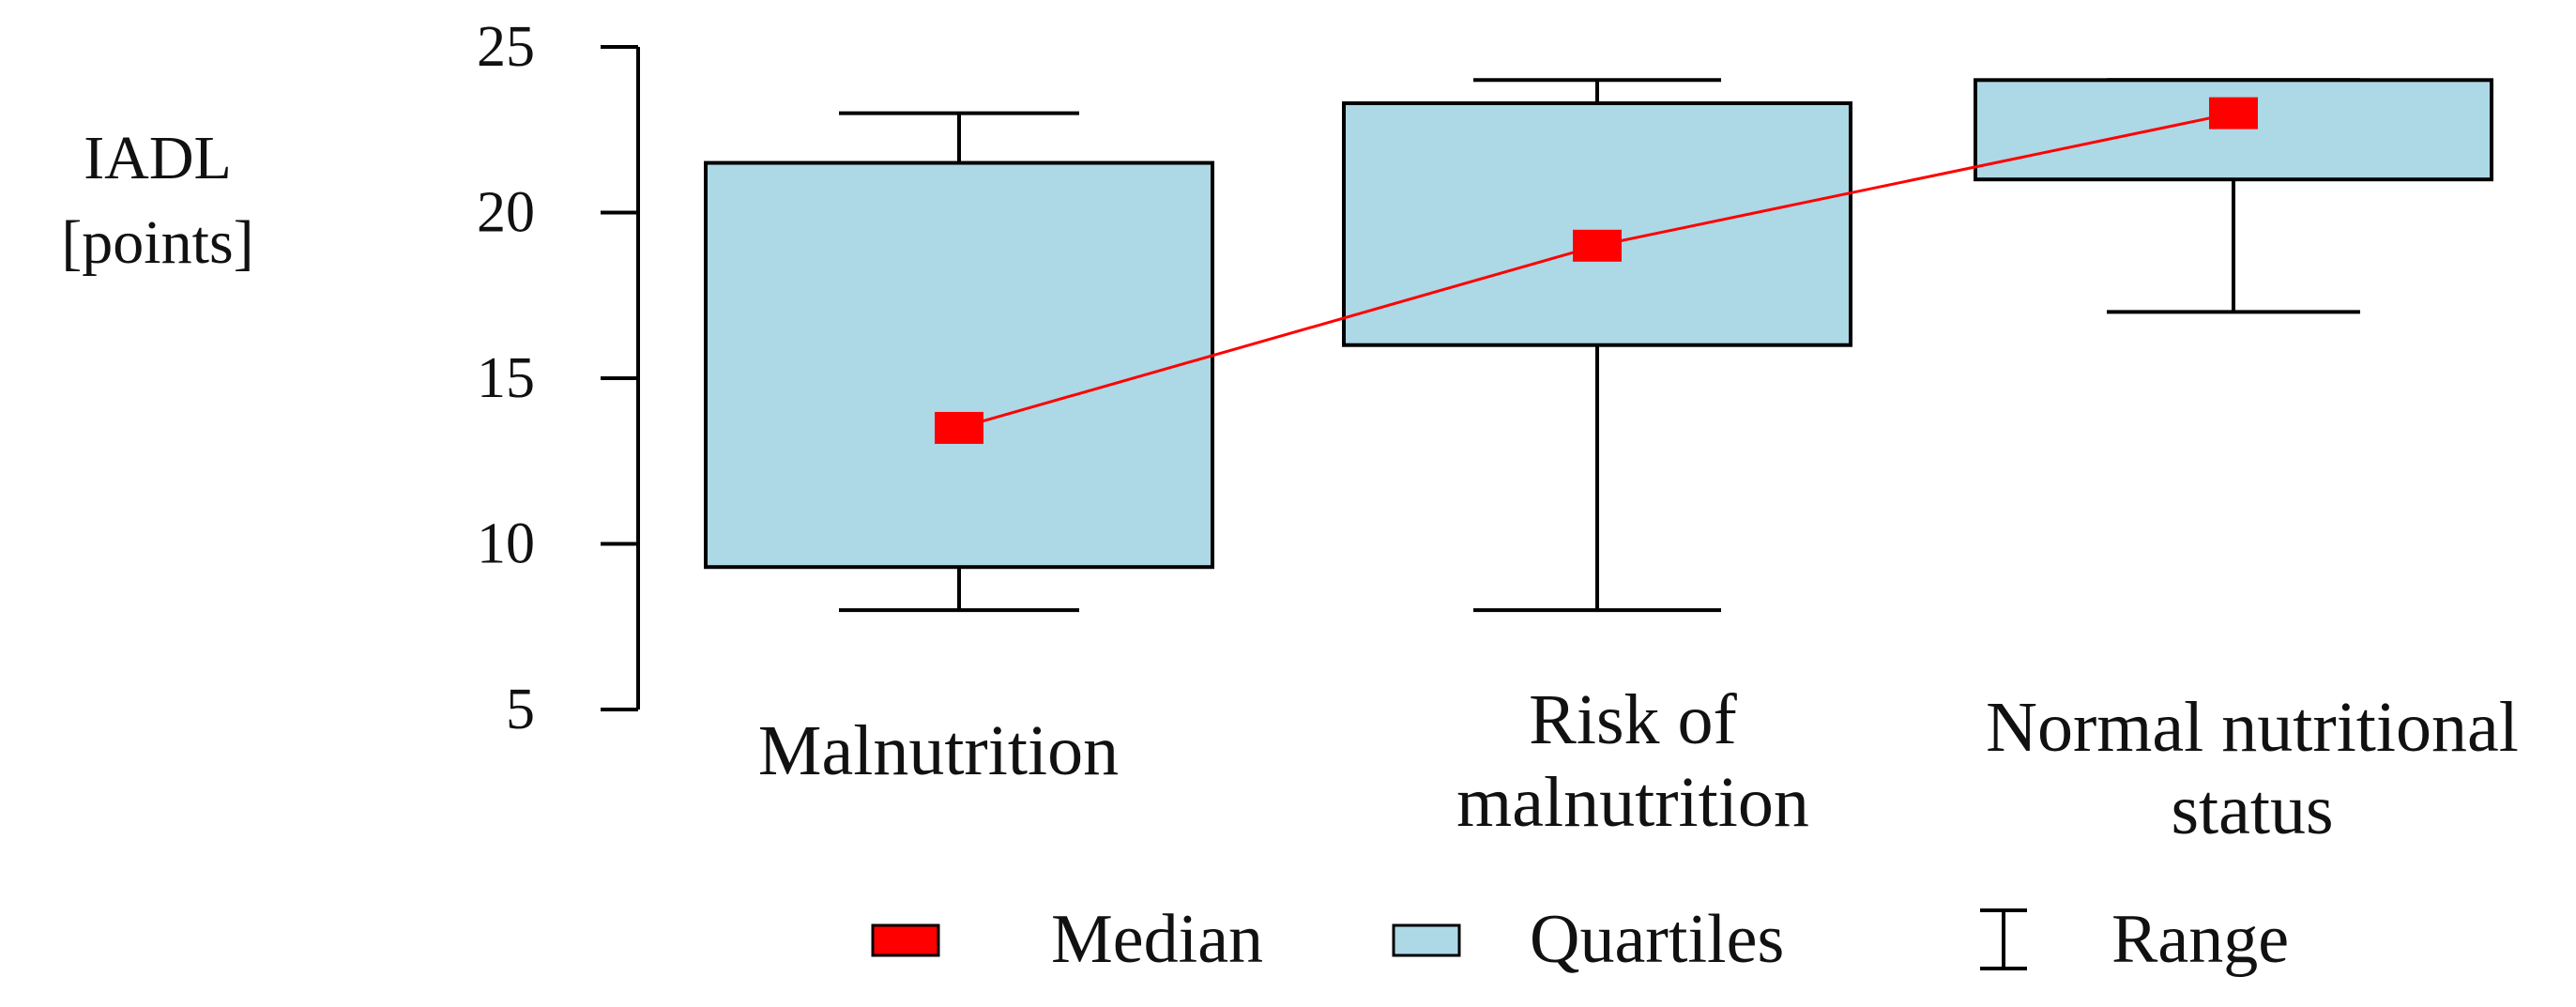  Describe the element at coordinates (2003, 939) in the screenshot. I see `legend-range-symbol` at that location.